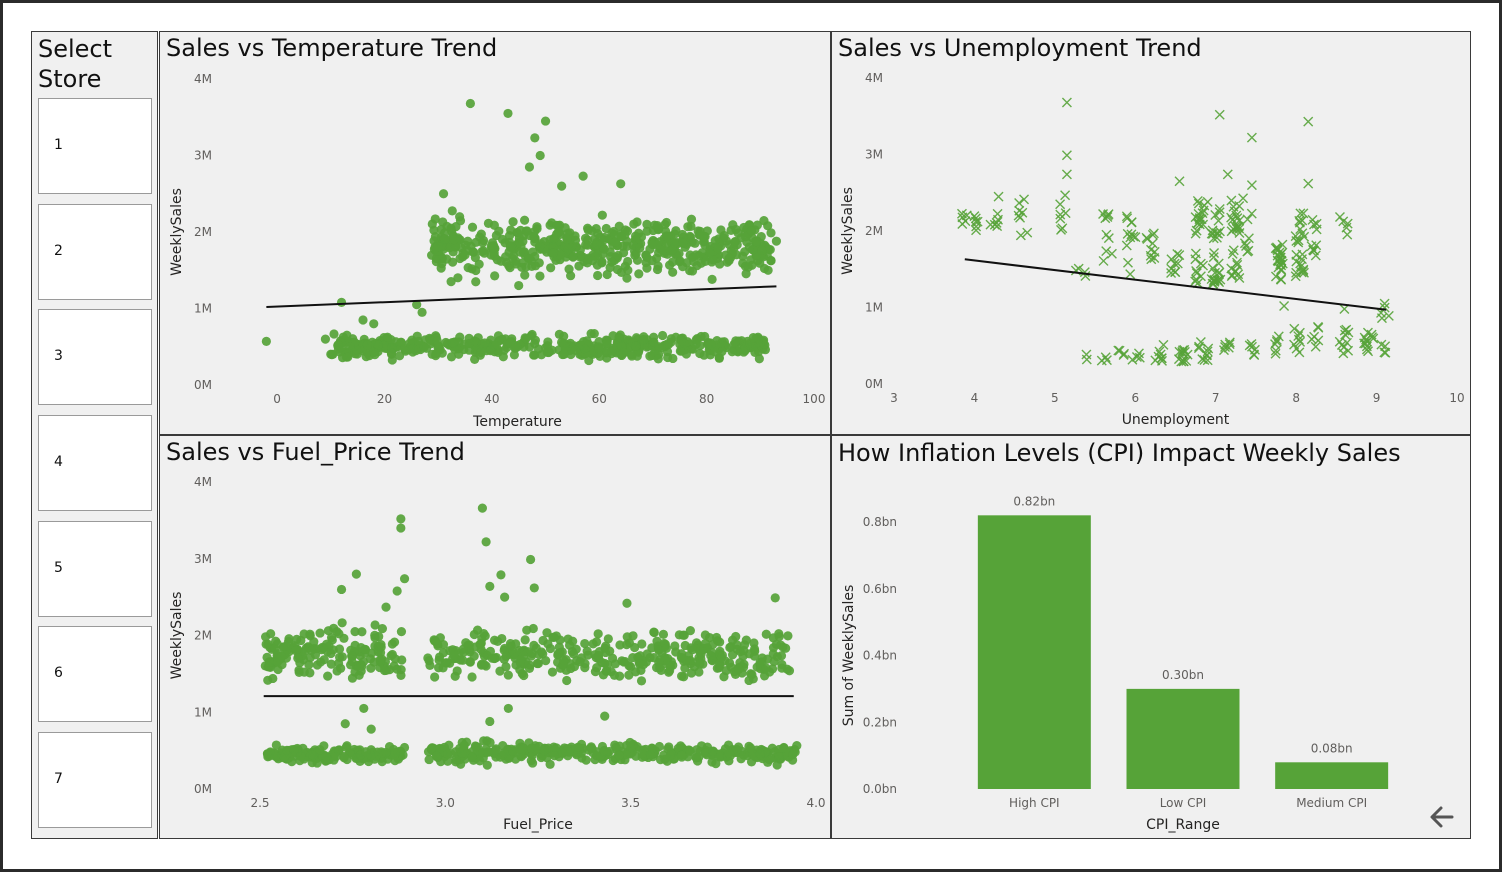  Describe the element at coordinates (491, 399) in the screenshot. I see `x-tick-label: 40` at that location.